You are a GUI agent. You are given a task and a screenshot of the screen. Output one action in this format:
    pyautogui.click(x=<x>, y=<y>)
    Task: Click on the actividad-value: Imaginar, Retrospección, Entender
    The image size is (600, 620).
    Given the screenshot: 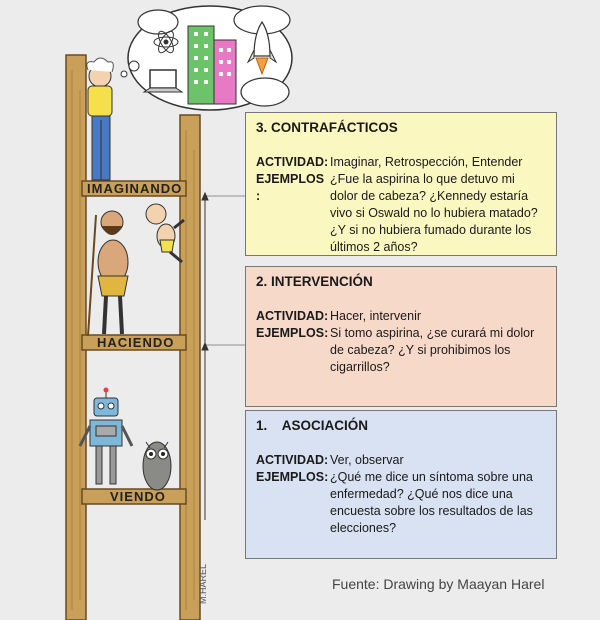 What is the action you would take?
    pyautogui.click(x=426, y=162)
    